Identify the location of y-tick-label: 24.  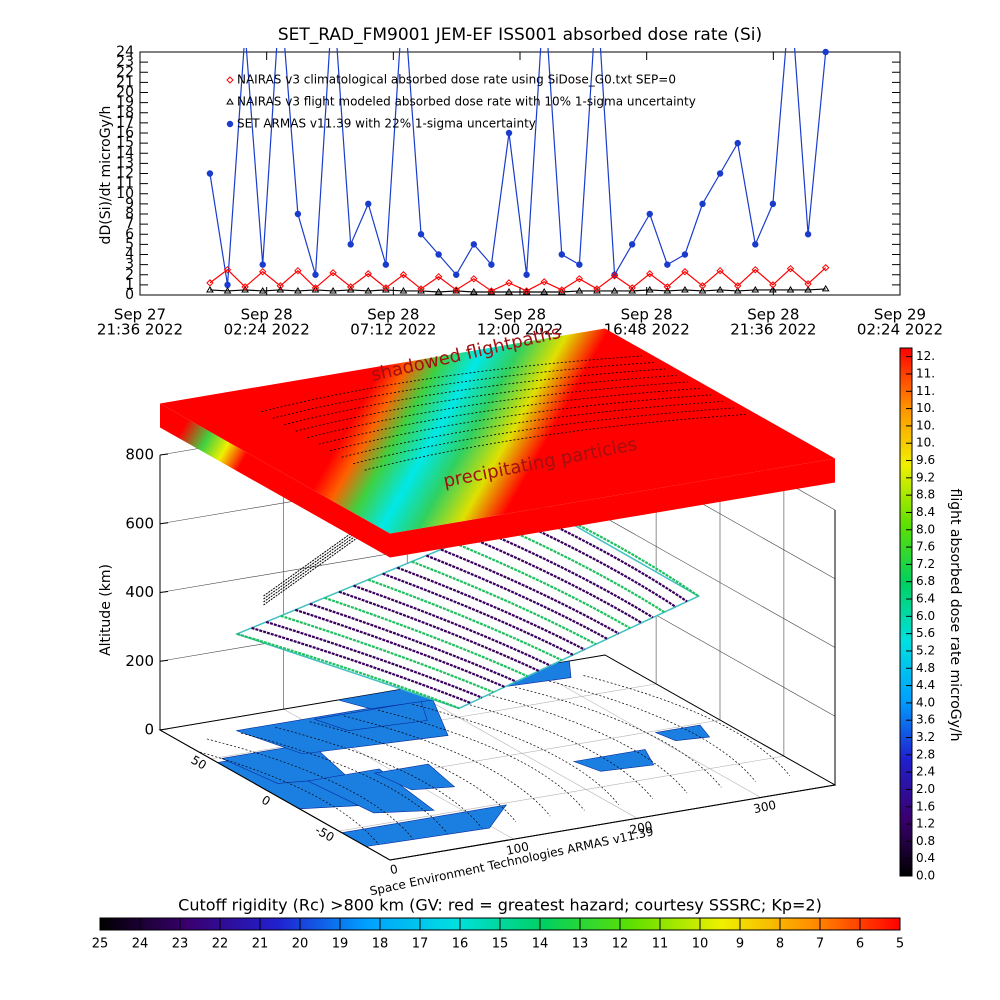
(125, 52).